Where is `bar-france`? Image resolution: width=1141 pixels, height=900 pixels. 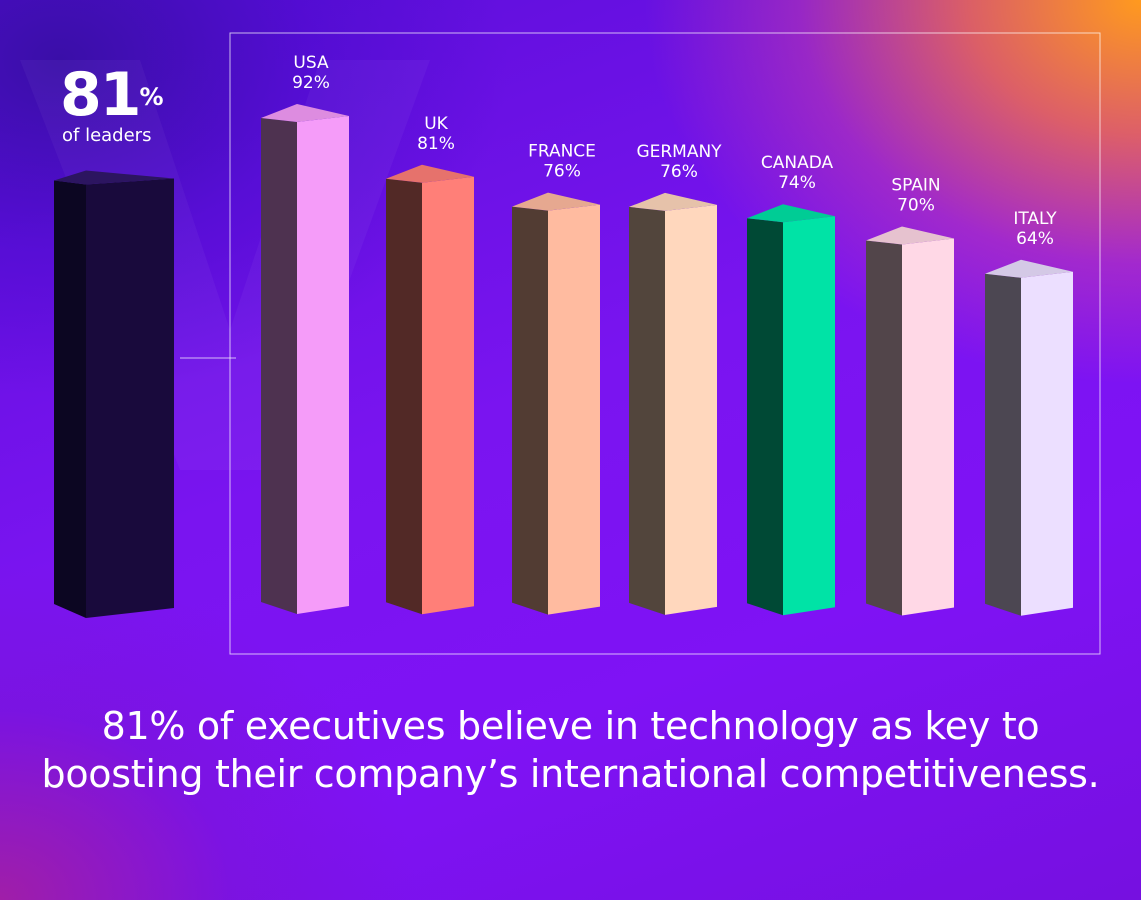
bar-france is located at coordinates (556, 403).